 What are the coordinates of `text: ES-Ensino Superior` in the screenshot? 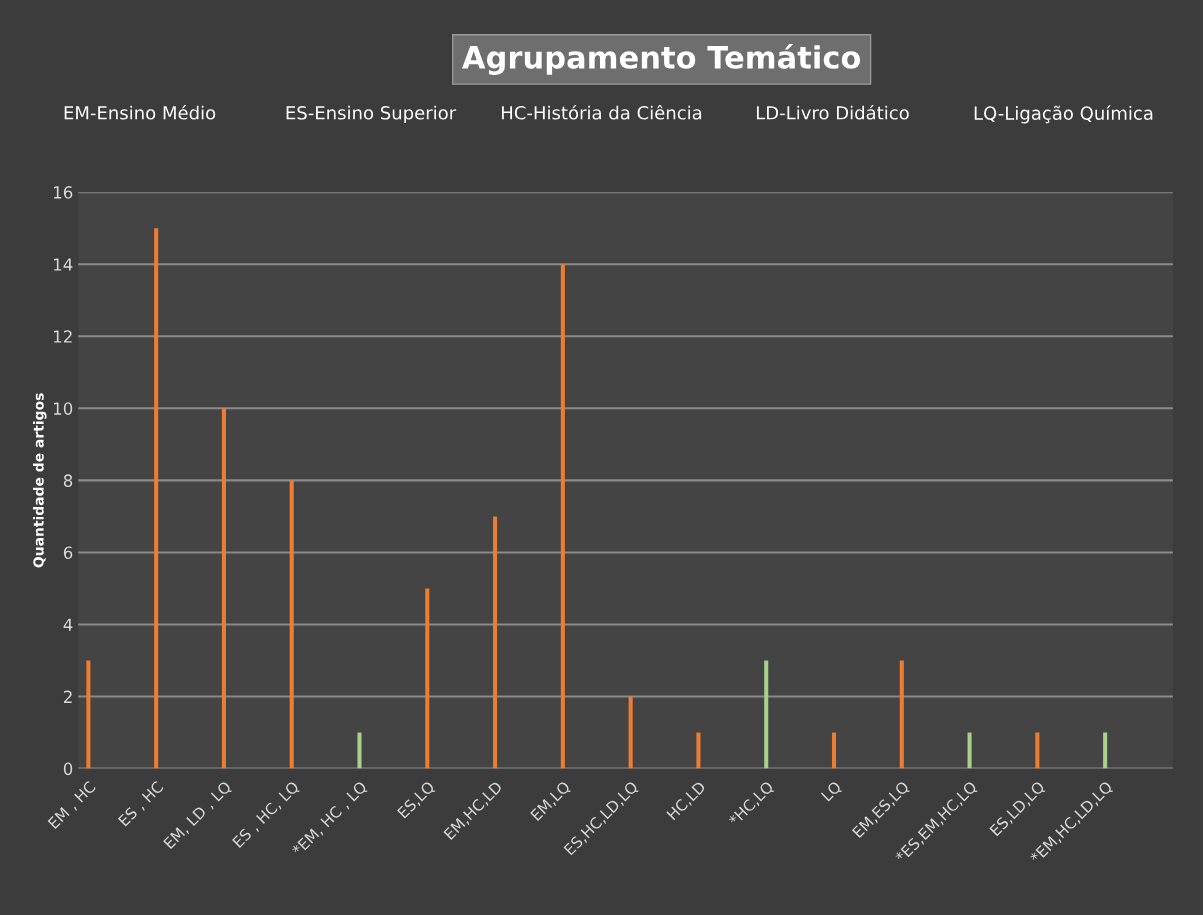 It's located at (371, 114).